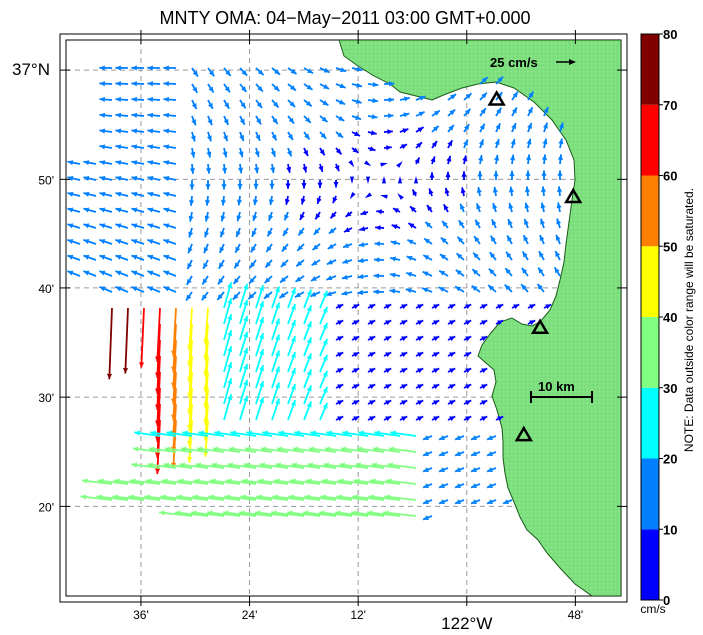 Image resolution: width=703 pixels, height=635 pixels. What do you see at coordinates (573, 195) in the screenshot?
I see `east-station` at bounding box center [573, 195].